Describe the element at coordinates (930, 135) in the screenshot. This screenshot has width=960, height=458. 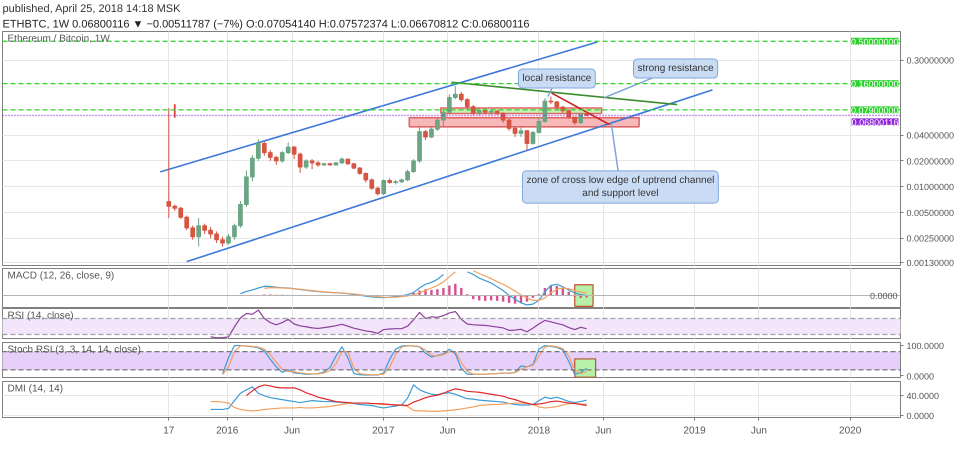
I see `y-tick-label: 0.04000000` at that location.